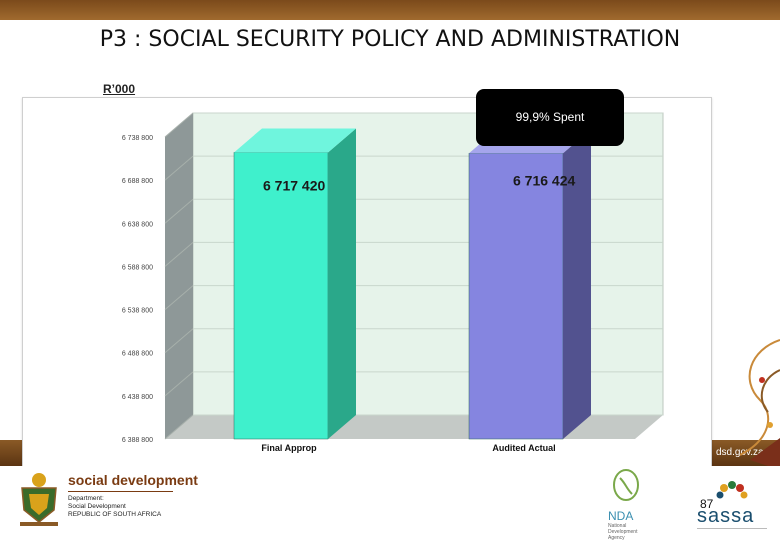 Image resolution: width=780 pixels, height=541 pixels. Describe the element at coordinates (707, 504) in the screenshot. I see `page-number: 87` at that location.